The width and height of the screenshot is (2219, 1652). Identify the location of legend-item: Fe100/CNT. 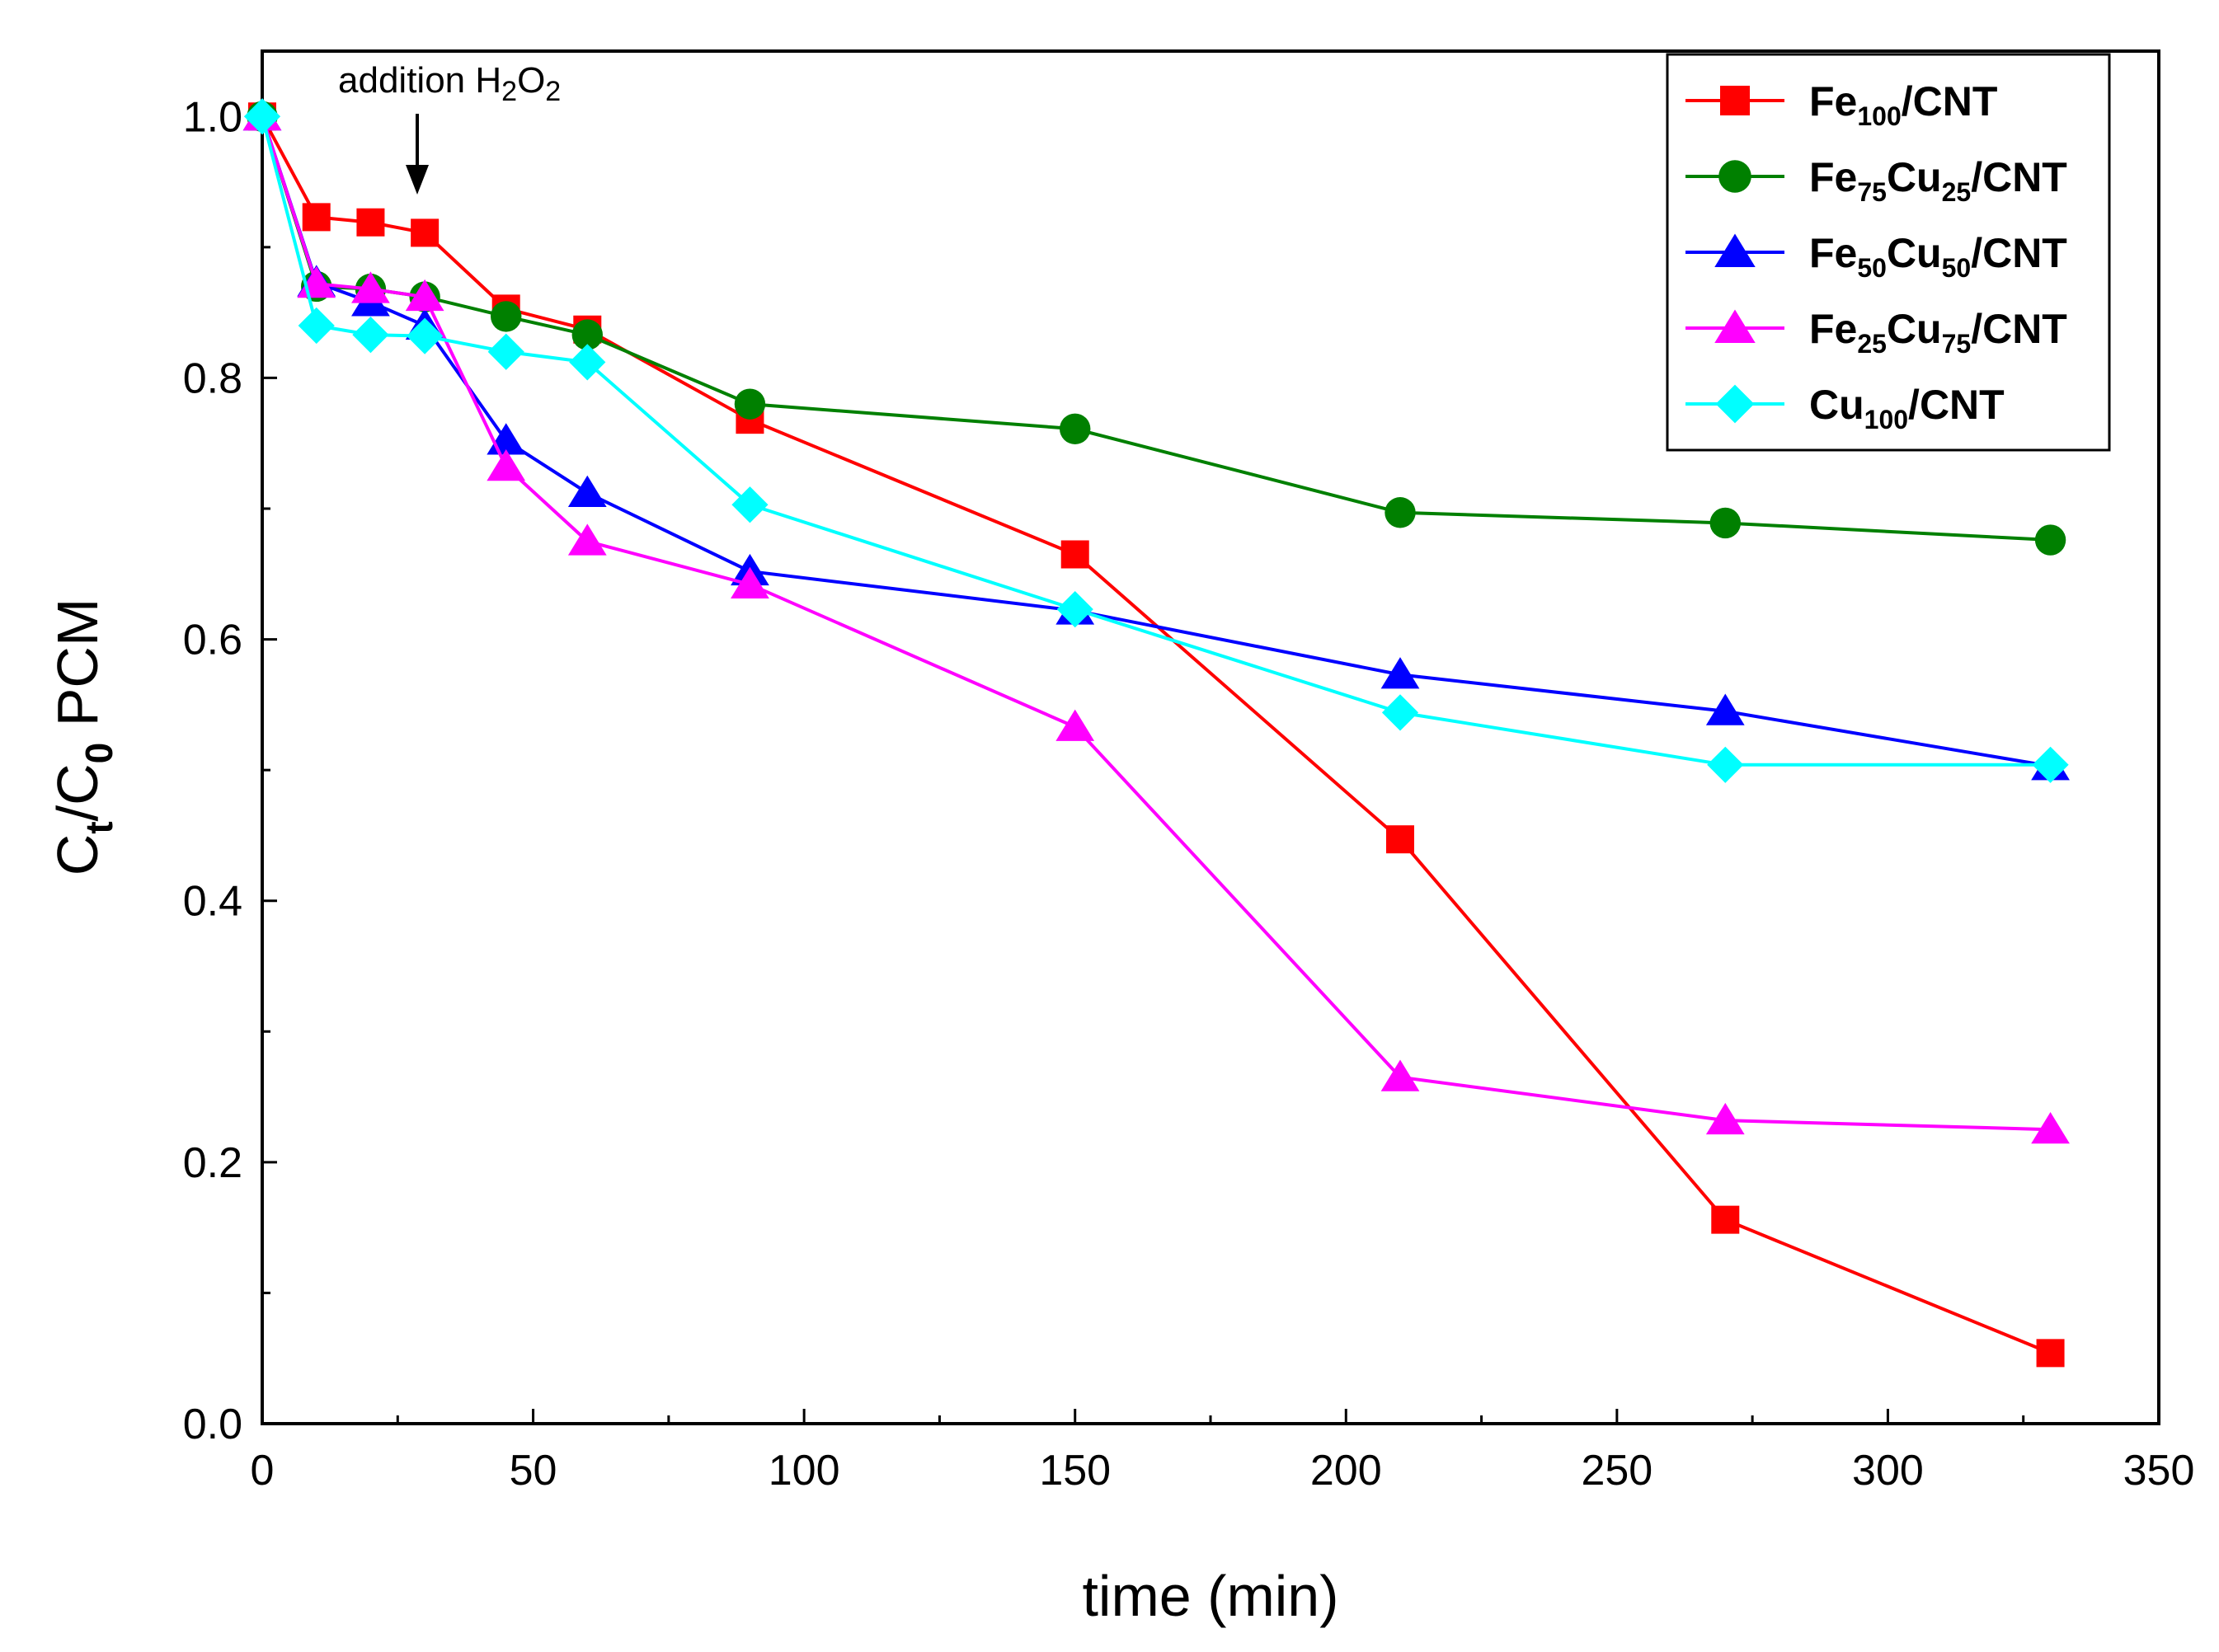
(1841, 104).